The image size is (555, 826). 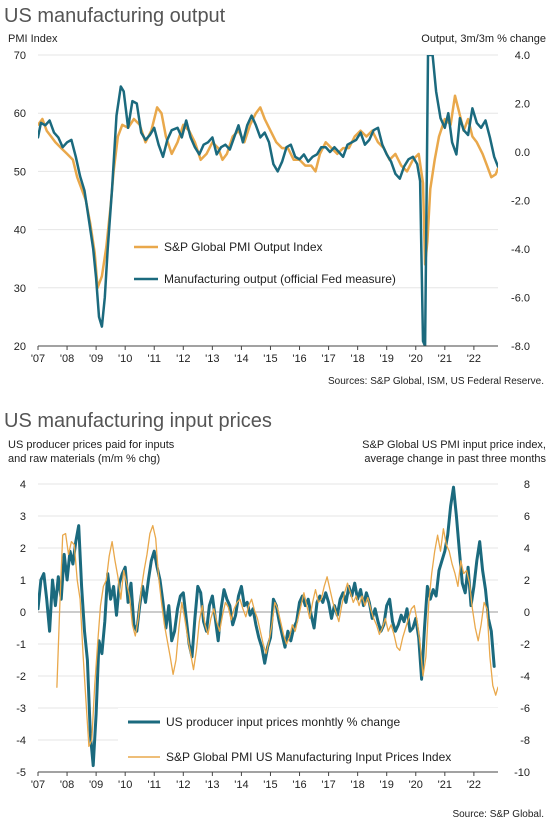 I want to click on input-x-tick-label: '21, so click(x=445, y=785).